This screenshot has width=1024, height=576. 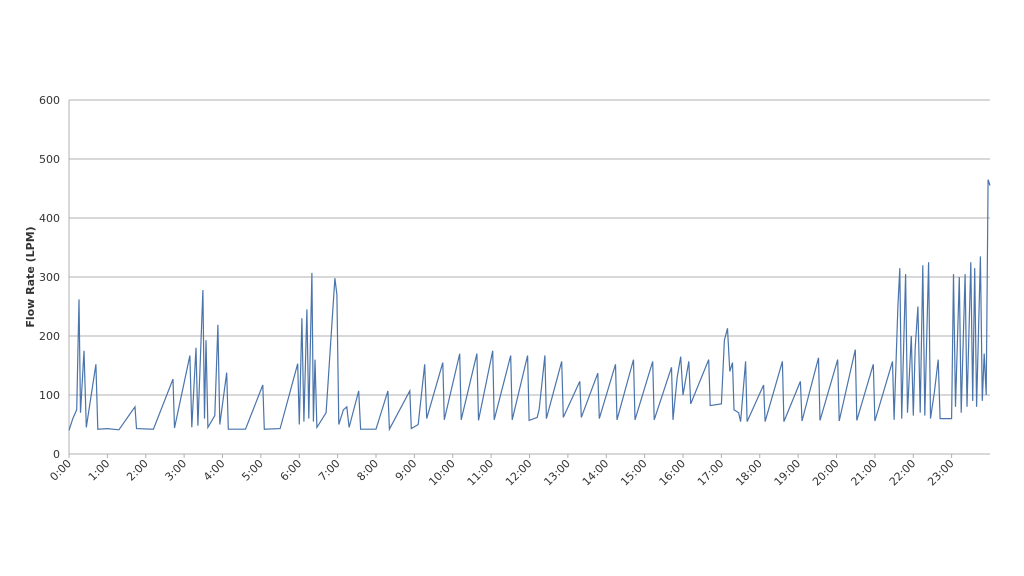 I want to click on x-tick-label: 0:00, so click(x=60, y=470).